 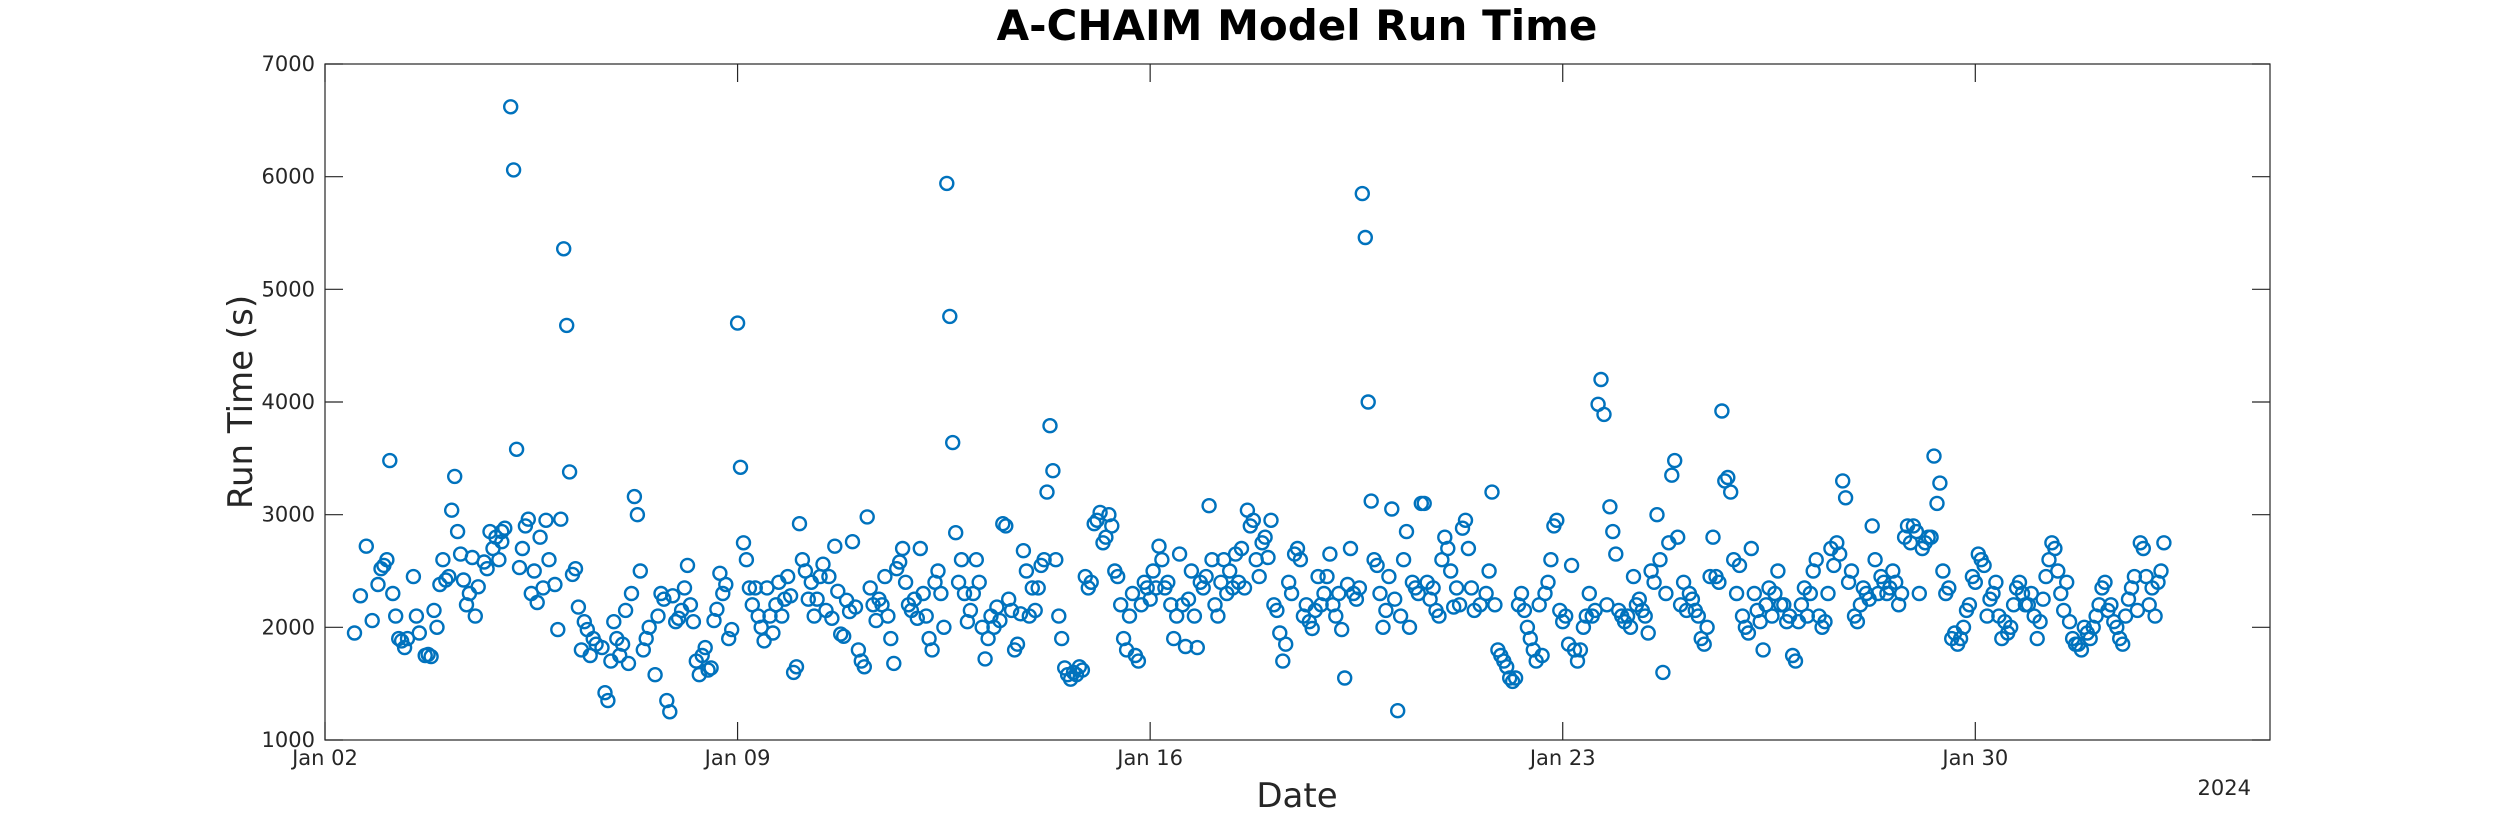 I want to click on x-tick-label: Jan 16, so click(x=1149, y=758).